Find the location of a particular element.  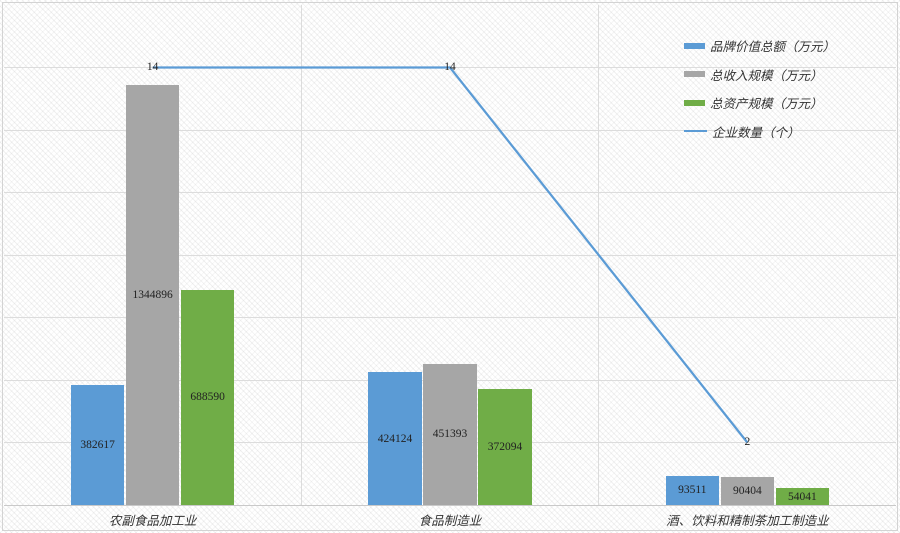

legend-item: 品牌价值总额（万元） is located at coordinates (760, 46).